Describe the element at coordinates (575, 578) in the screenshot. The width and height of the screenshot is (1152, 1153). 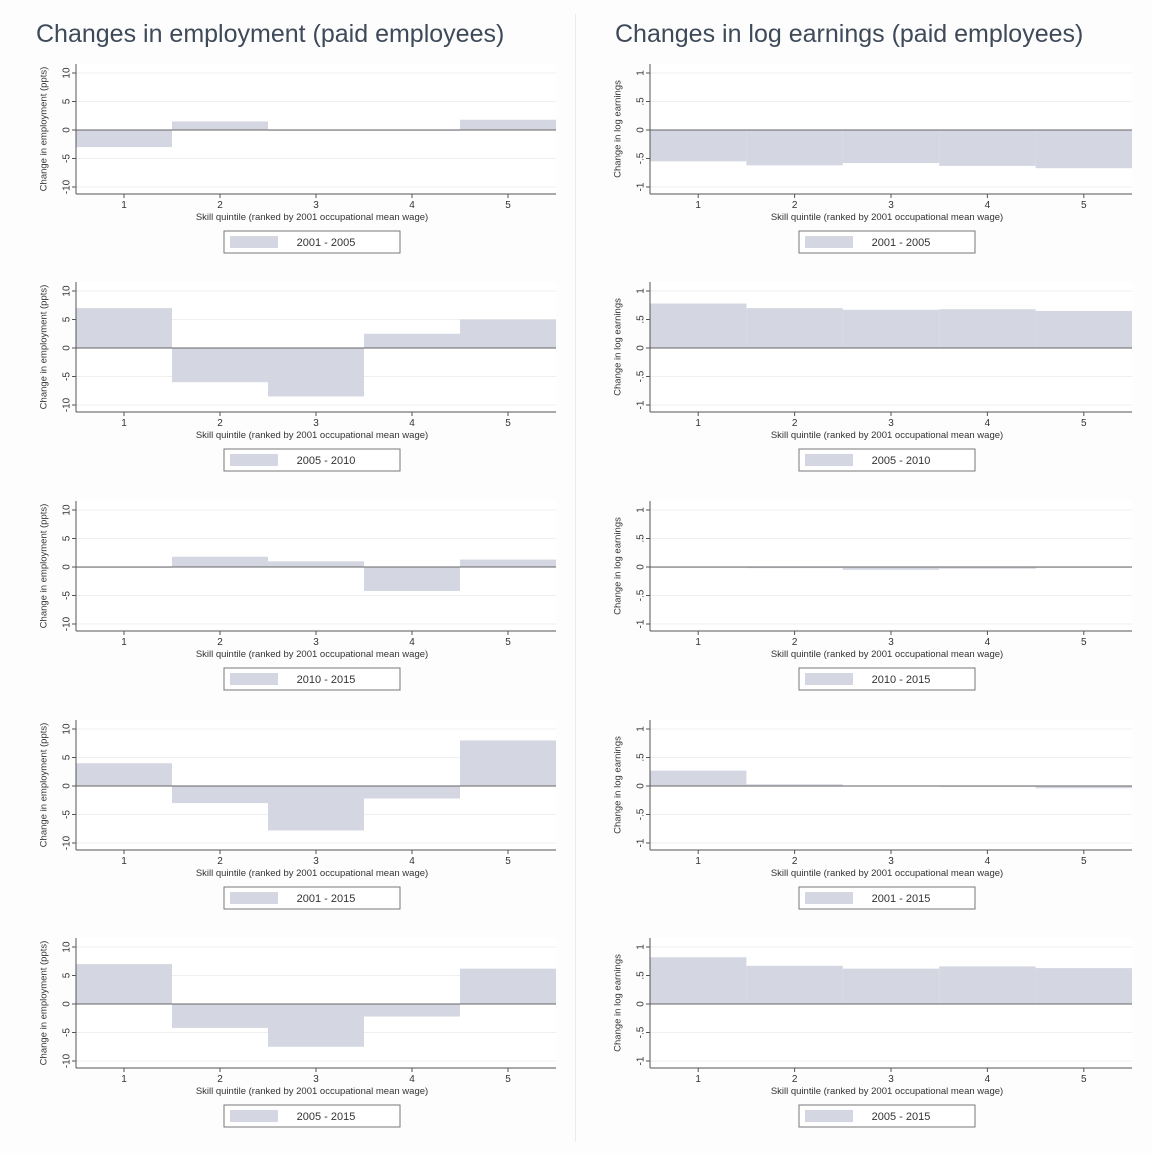
I see `column-divider` at that location.